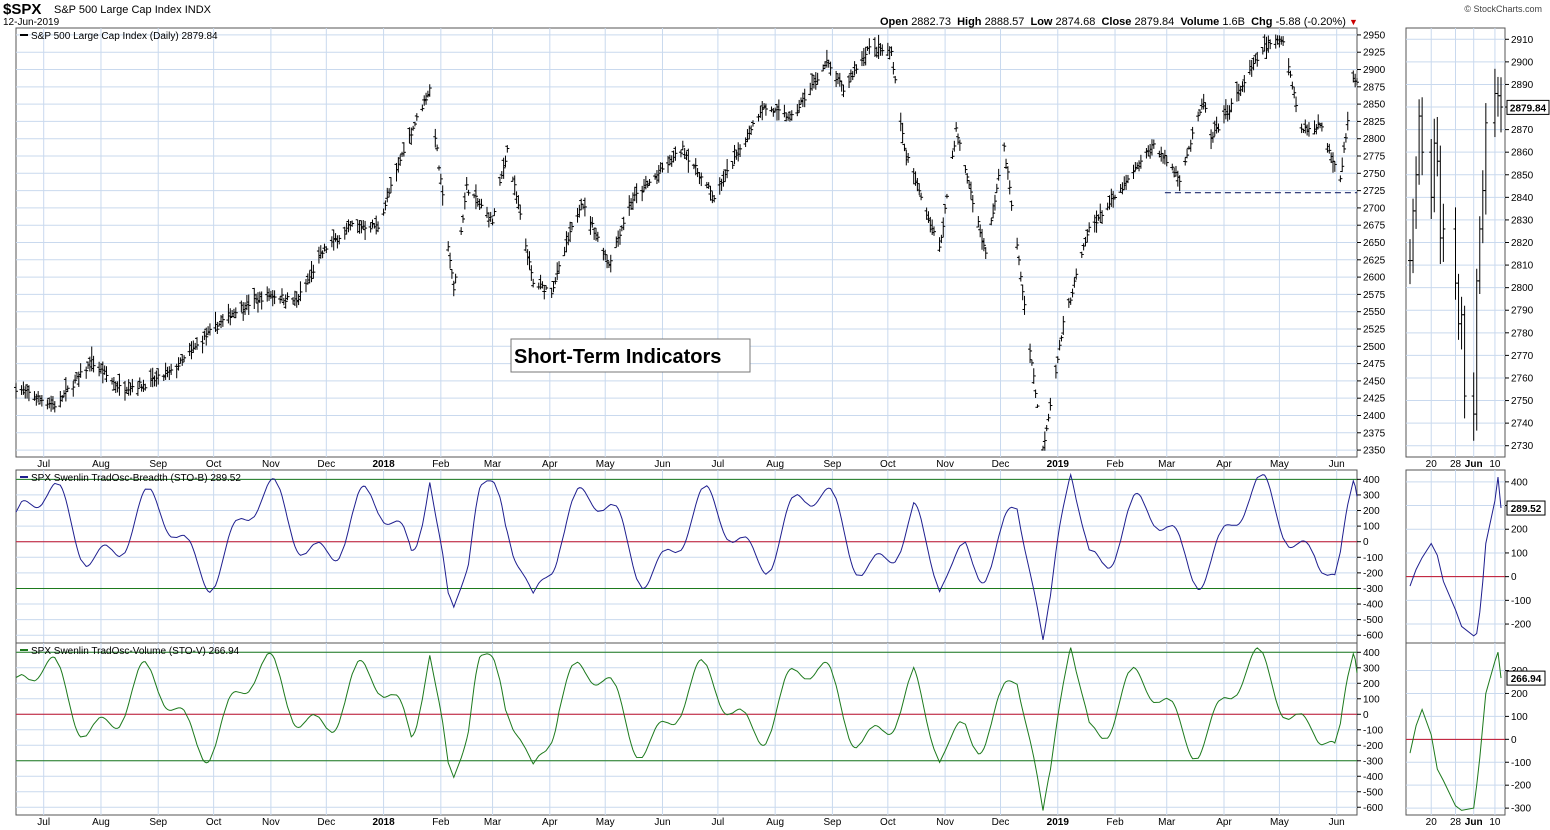 Image resolution: width=1550 pixels, height=830 pixels. I want to click on price-panel-xtick-label: Jul, so click(43, 464).